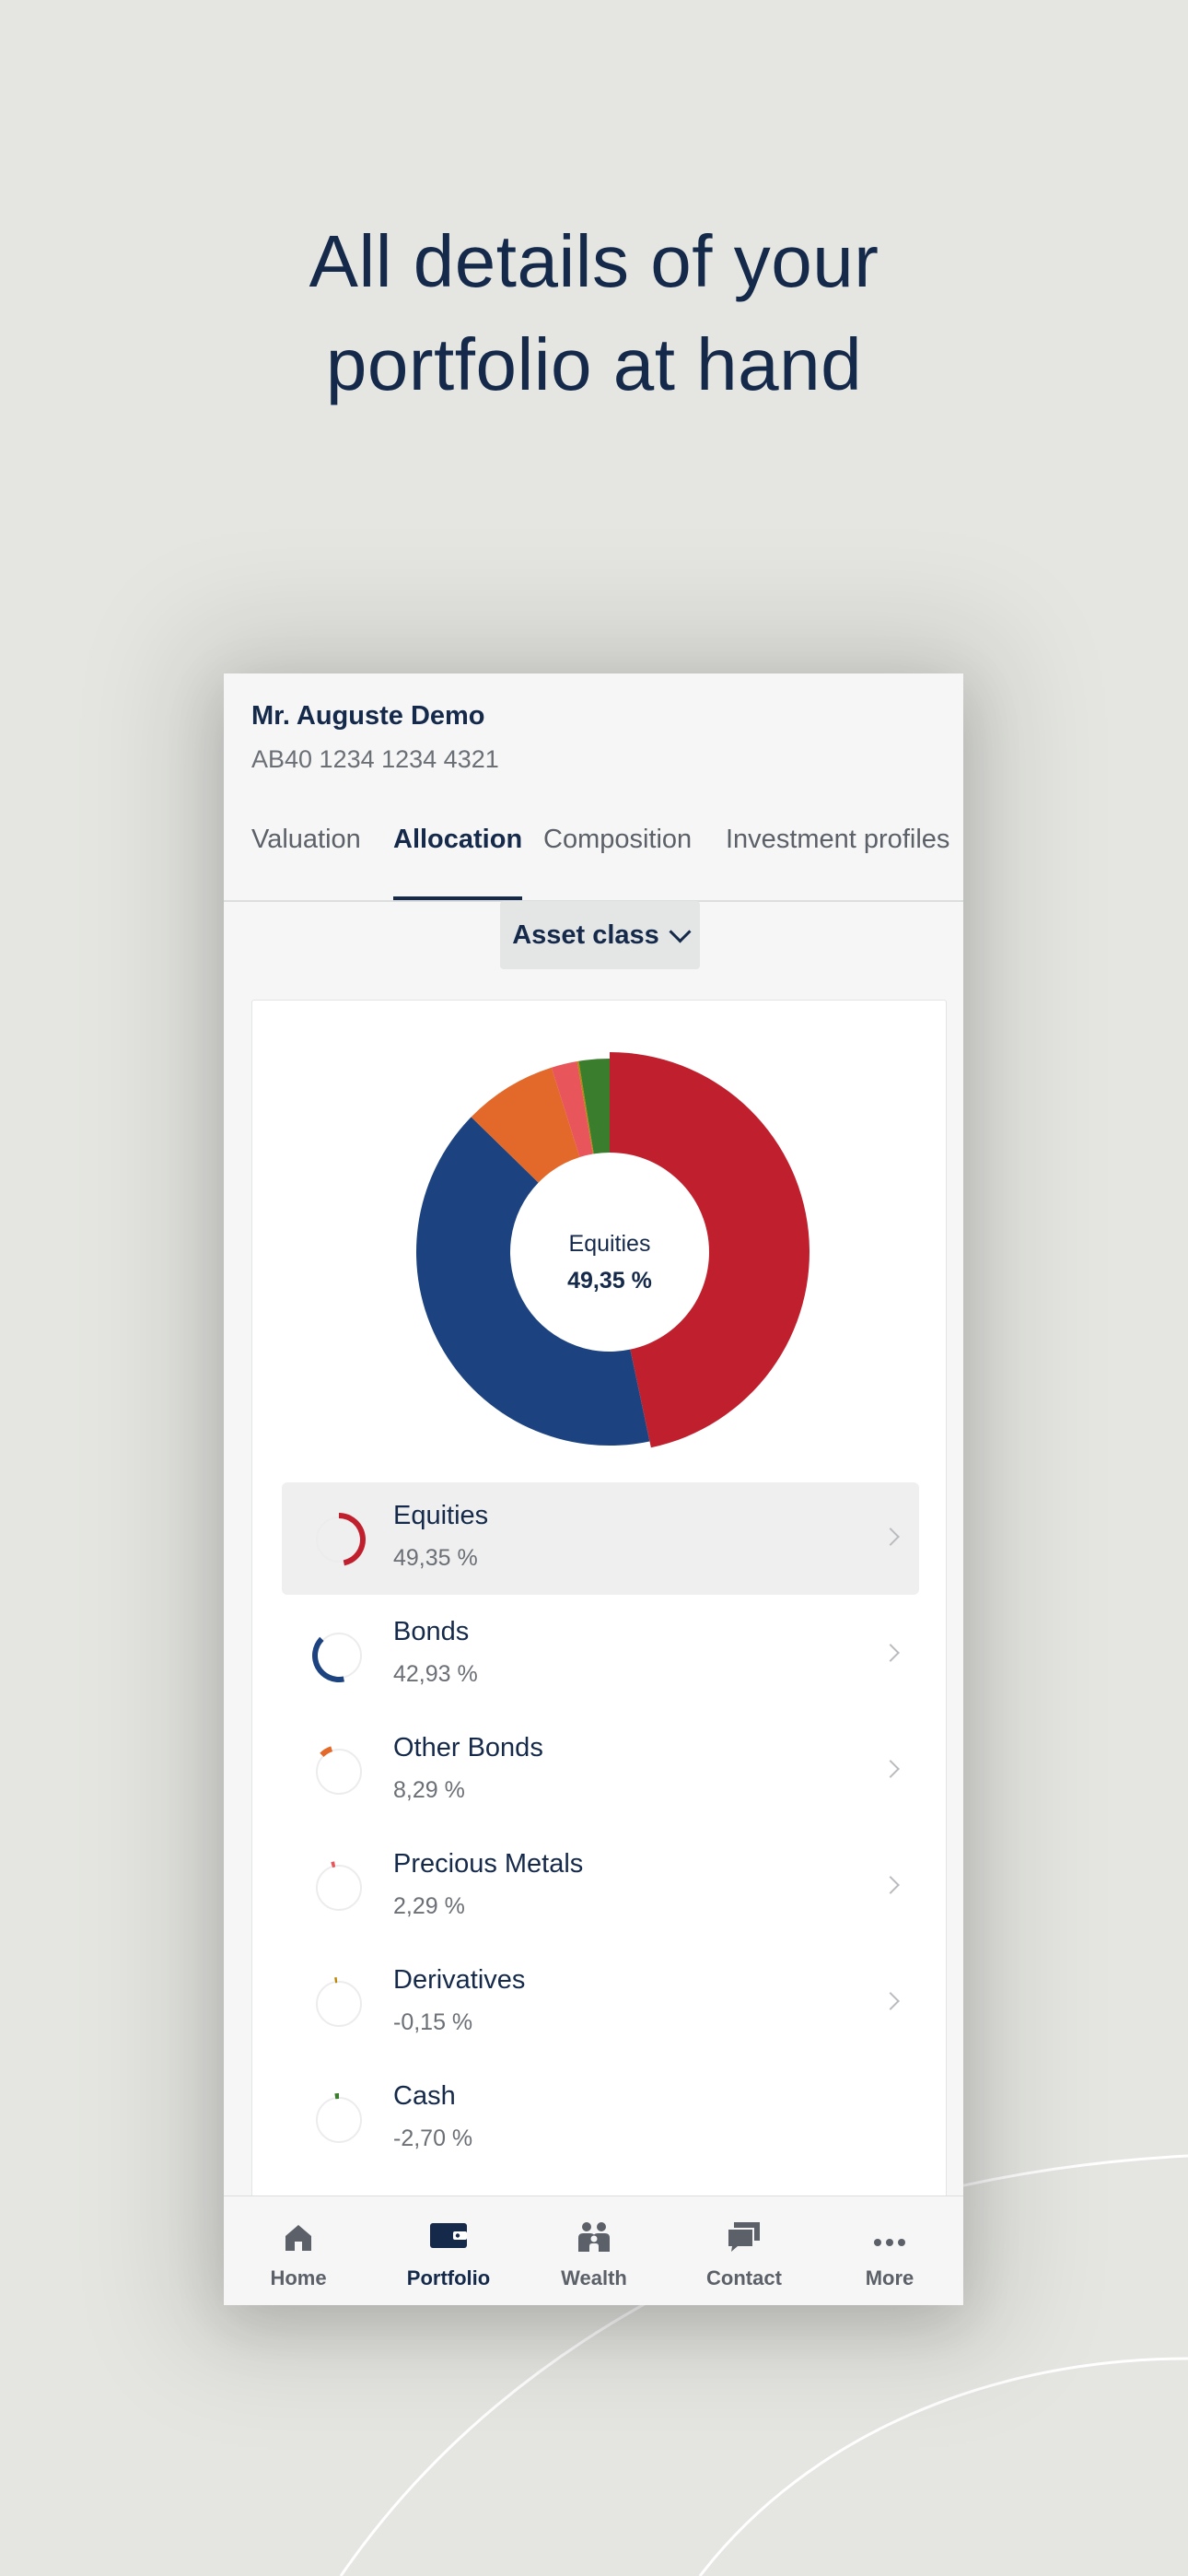 The height and width of the screenshot is (2576, 1188). Describe the element at coordinates (889, 2250) in the screenshot. I see `nav-more: More` at that location.